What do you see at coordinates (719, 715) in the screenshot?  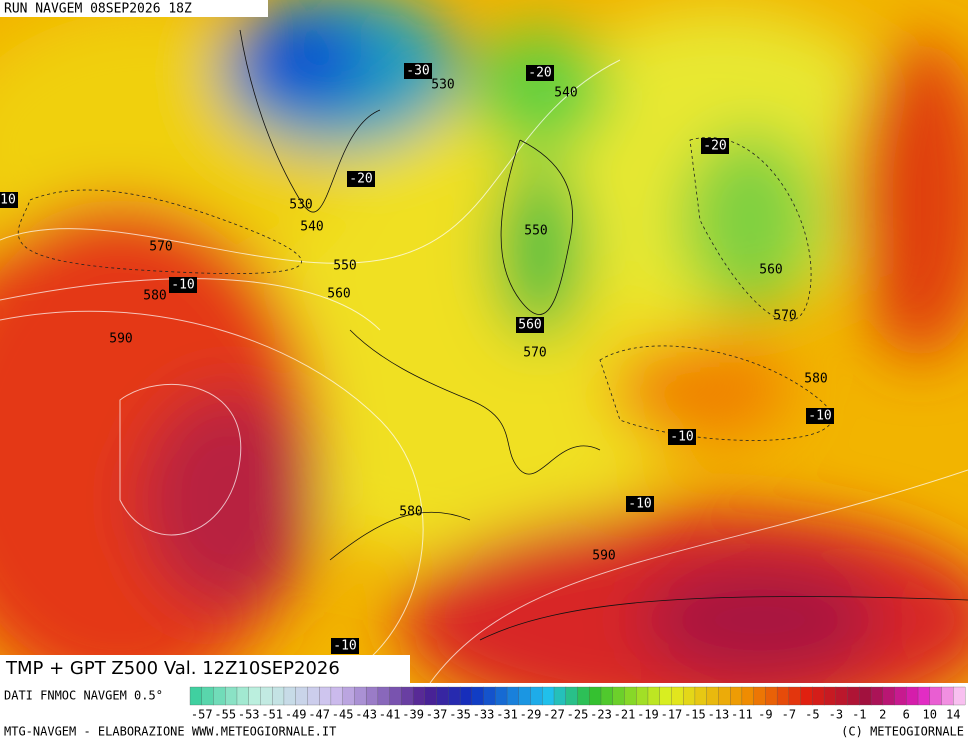 I see `colorbar-label: -13` at bounding box center [719, 715].